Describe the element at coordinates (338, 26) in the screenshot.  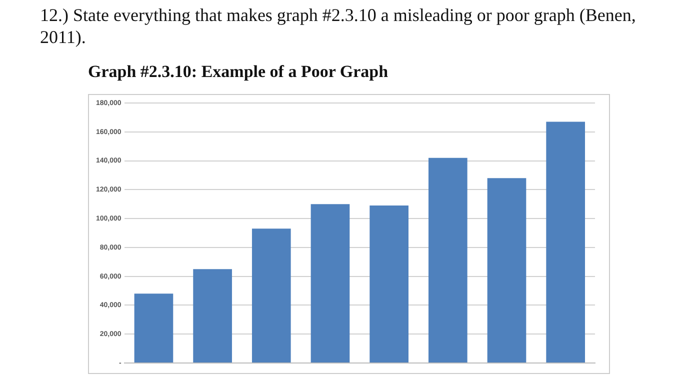
I see `chart-title: 12.) State everything that makes graph #2.3.10 a misleading or poor graph (Benen, 2011).` at that location.